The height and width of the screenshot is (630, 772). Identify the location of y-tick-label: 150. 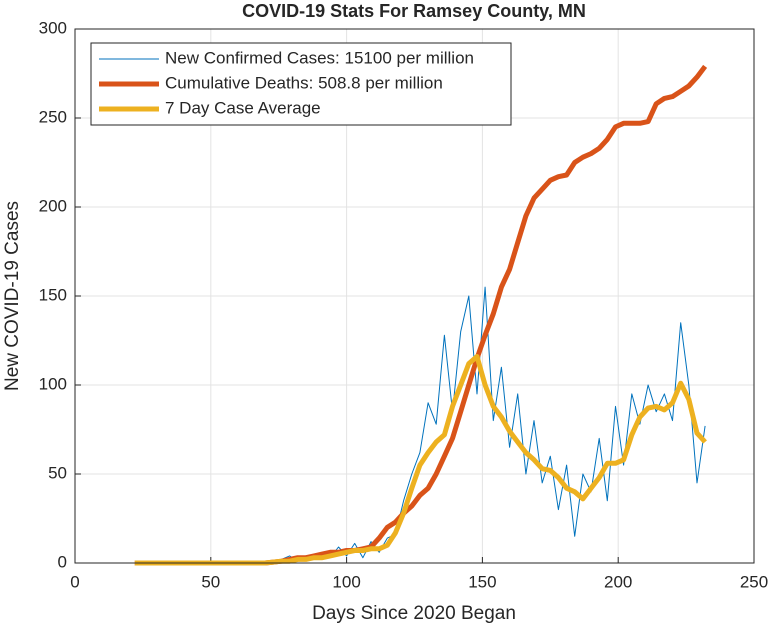
(53, 294).